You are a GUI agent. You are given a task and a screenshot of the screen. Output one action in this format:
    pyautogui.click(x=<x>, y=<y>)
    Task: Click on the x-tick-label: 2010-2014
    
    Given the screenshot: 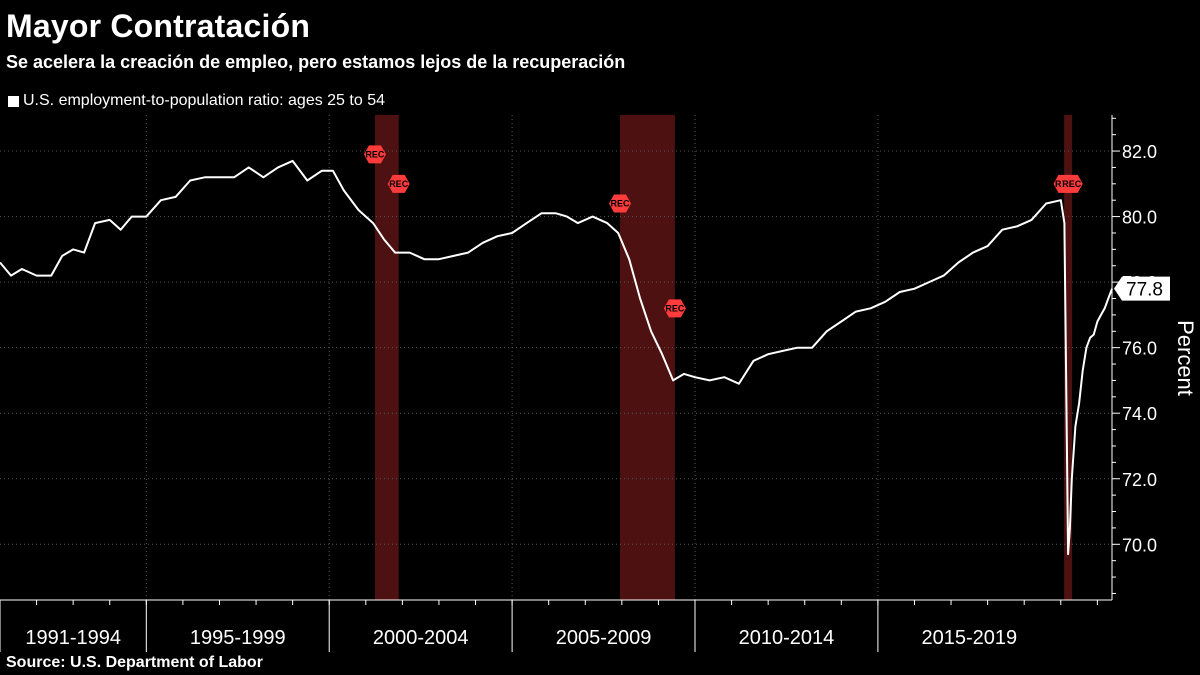 What is the action you would take?
    pyautogui.click(x=787, y=638)
    